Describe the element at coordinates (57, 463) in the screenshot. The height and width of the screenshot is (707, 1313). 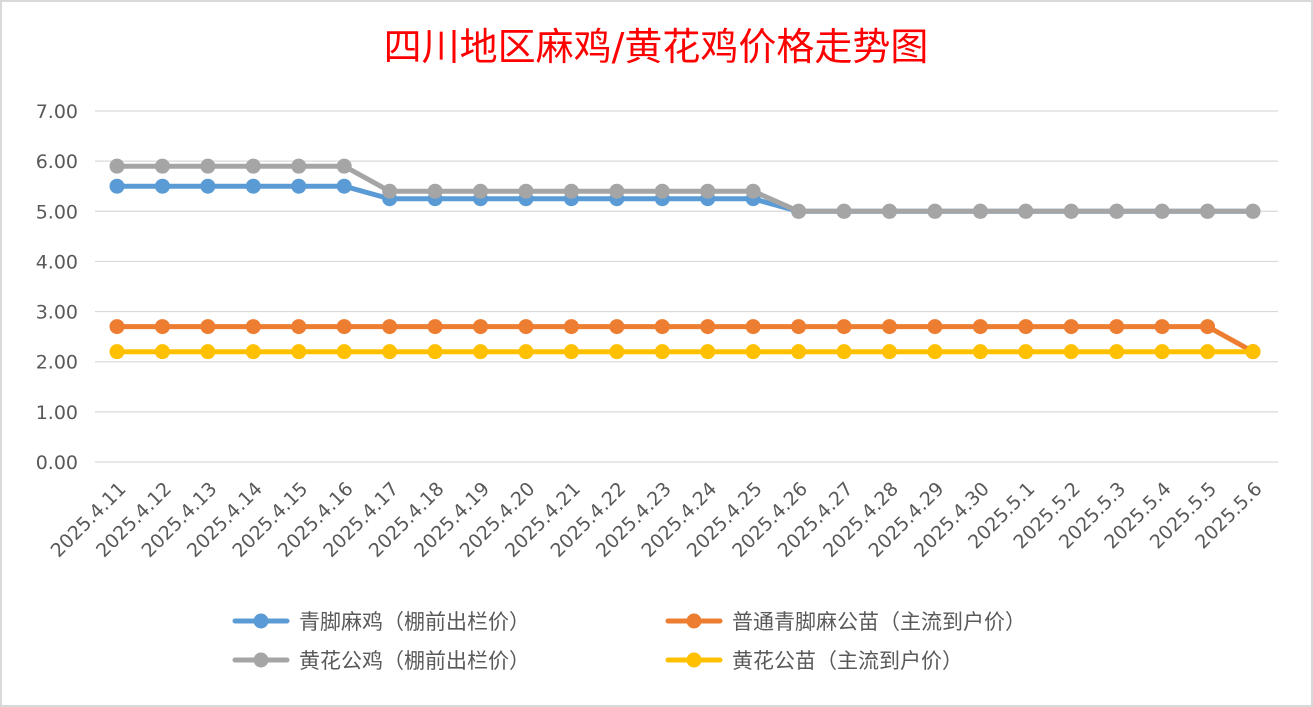
I see `y-tick-label: 0.00` at that location.